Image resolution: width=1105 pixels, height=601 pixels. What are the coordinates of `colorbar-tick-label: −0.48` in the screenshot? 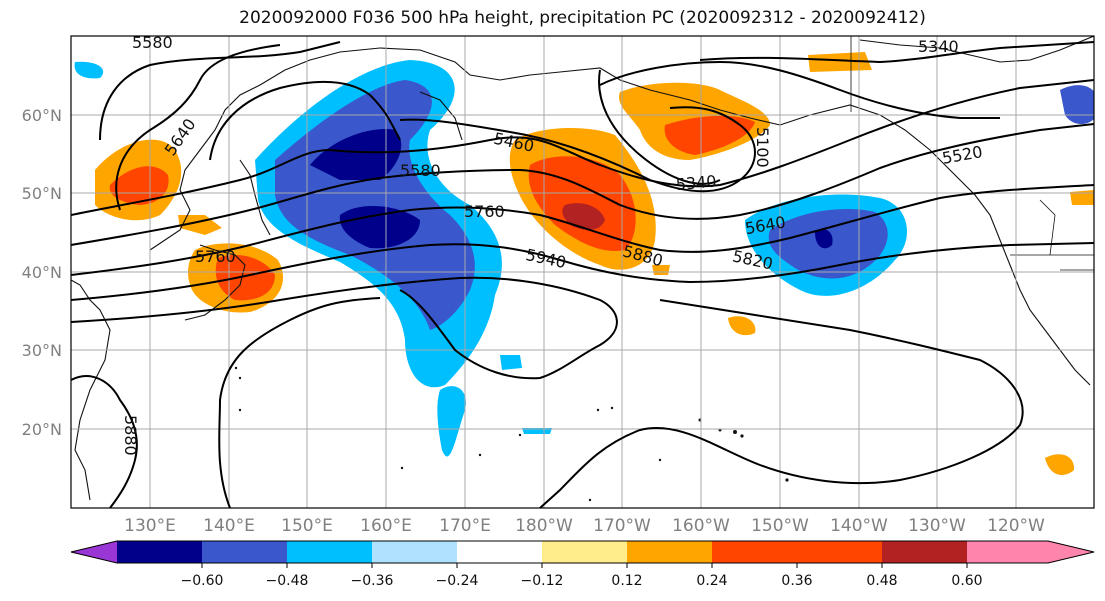 It's located at (287, 581).